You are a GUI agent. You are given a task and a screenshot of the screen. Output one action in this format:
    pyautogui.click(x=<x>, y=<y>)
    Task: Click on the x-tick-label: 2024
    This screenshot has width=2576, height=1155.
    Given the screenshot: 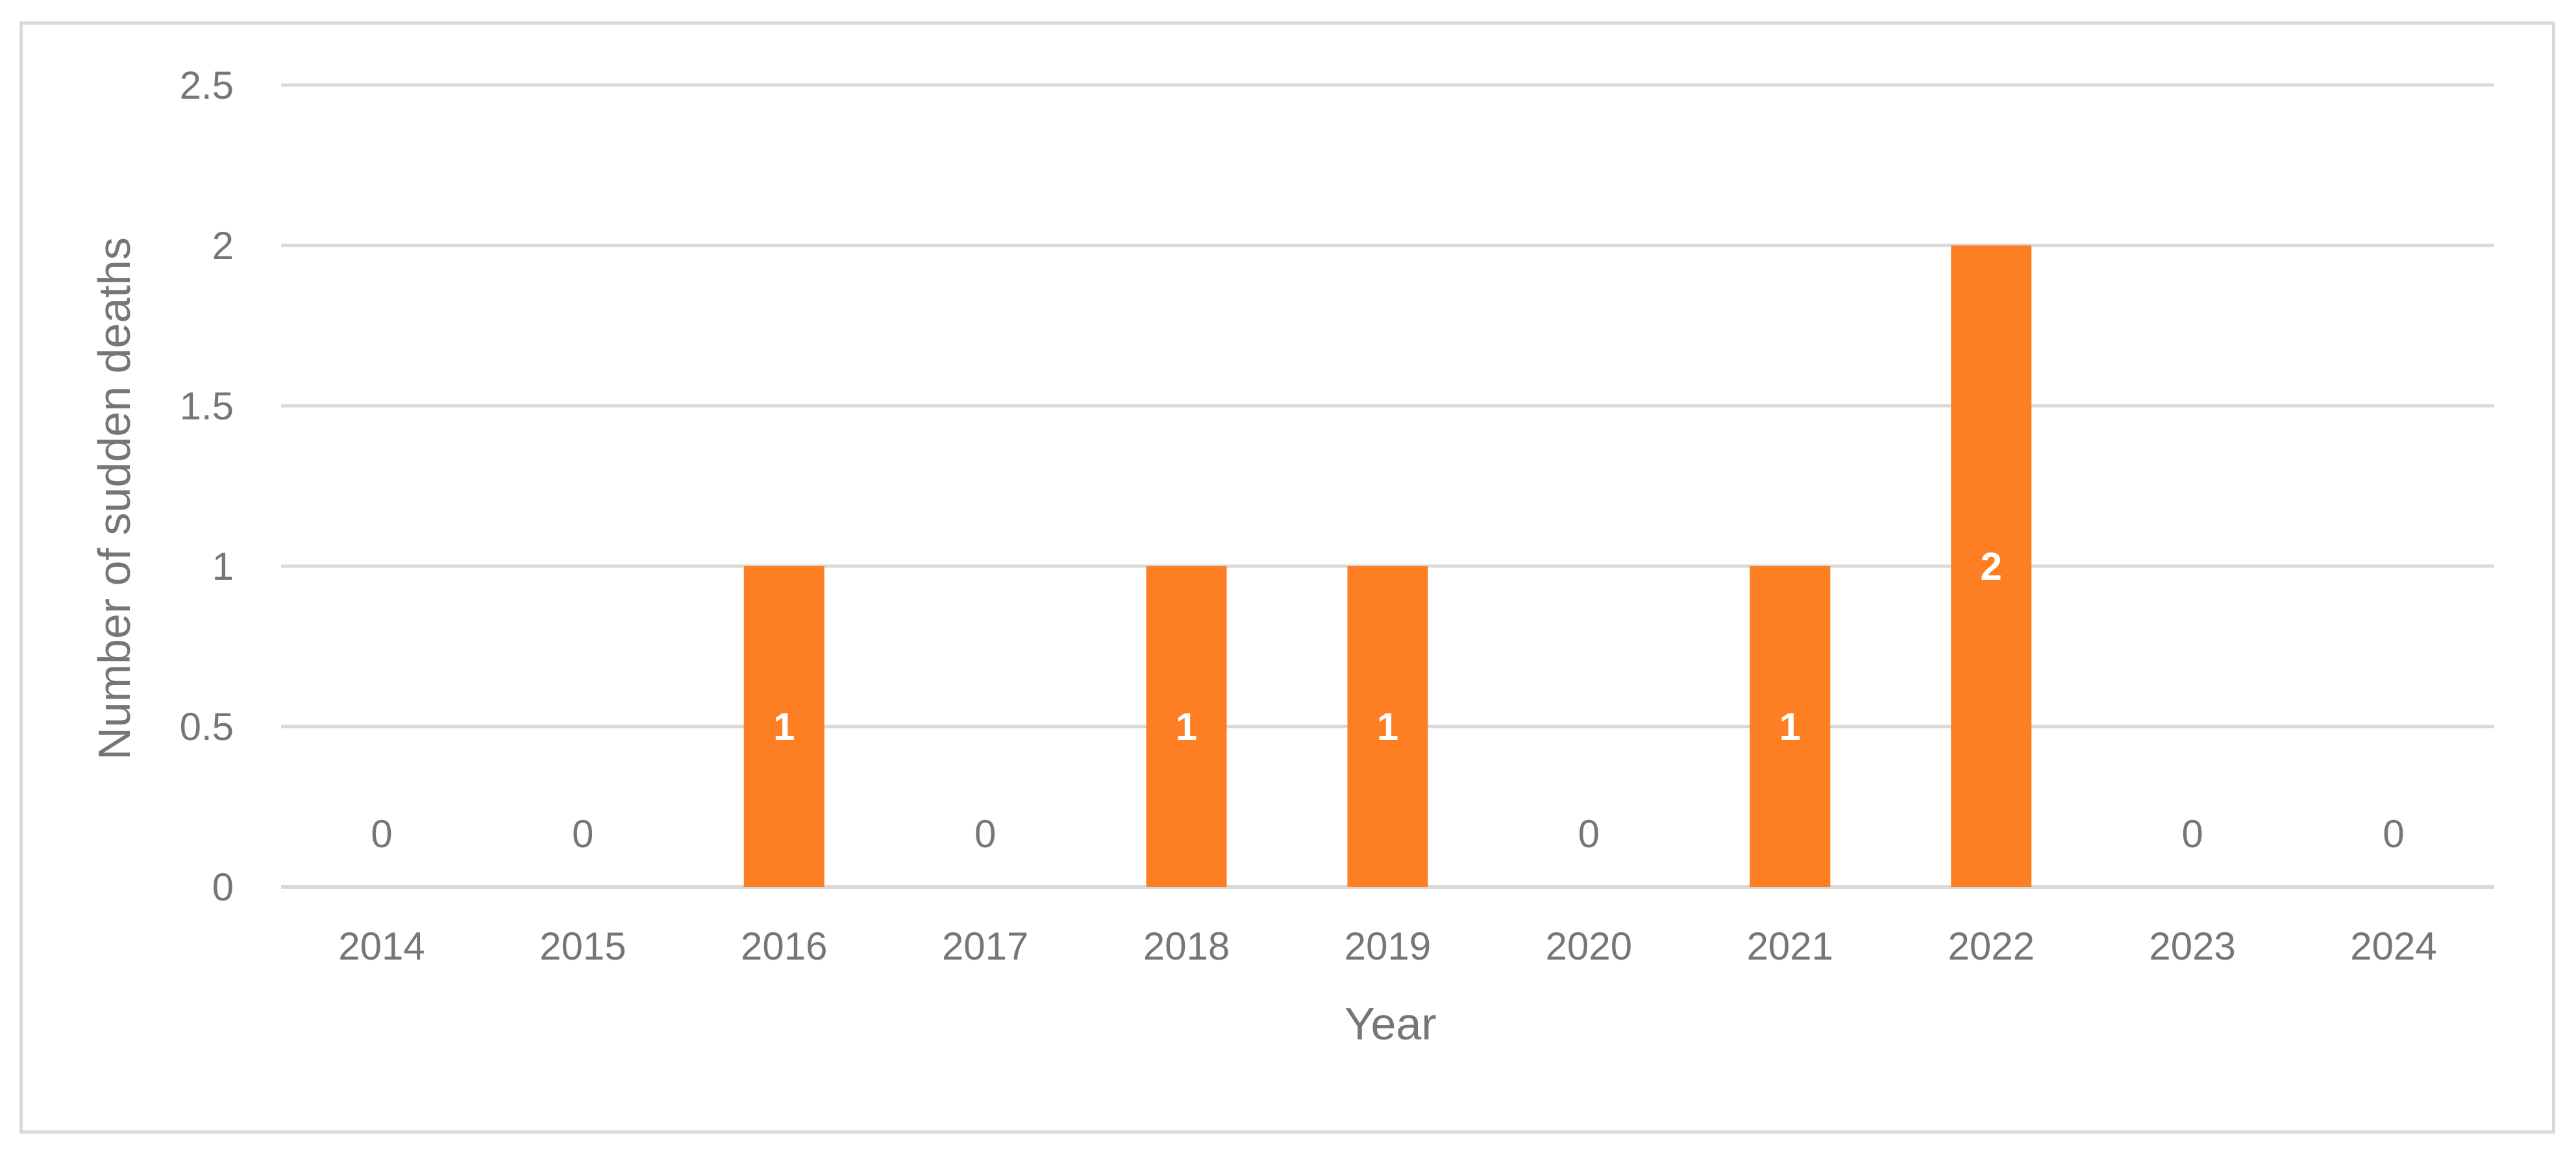 What is the action you would take?
    pyautogui.click(x=2393, y=946)
    